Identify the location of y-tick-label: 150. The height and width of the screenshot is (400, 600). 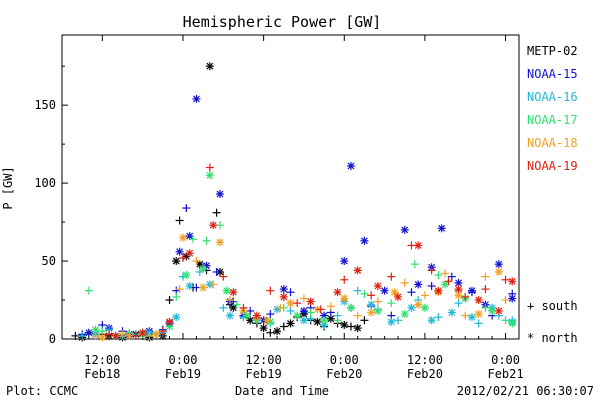
(45, 105).